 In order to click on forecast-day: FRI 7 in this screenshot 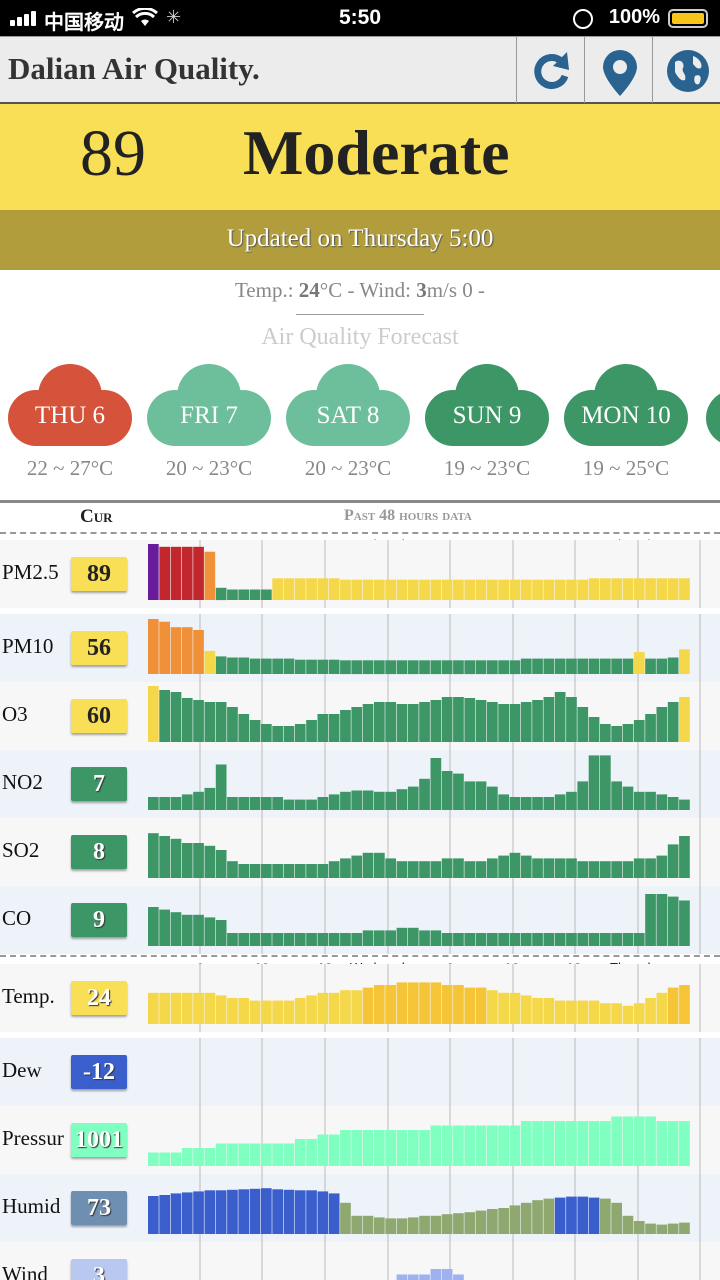, I will do `click(209, 407)`.